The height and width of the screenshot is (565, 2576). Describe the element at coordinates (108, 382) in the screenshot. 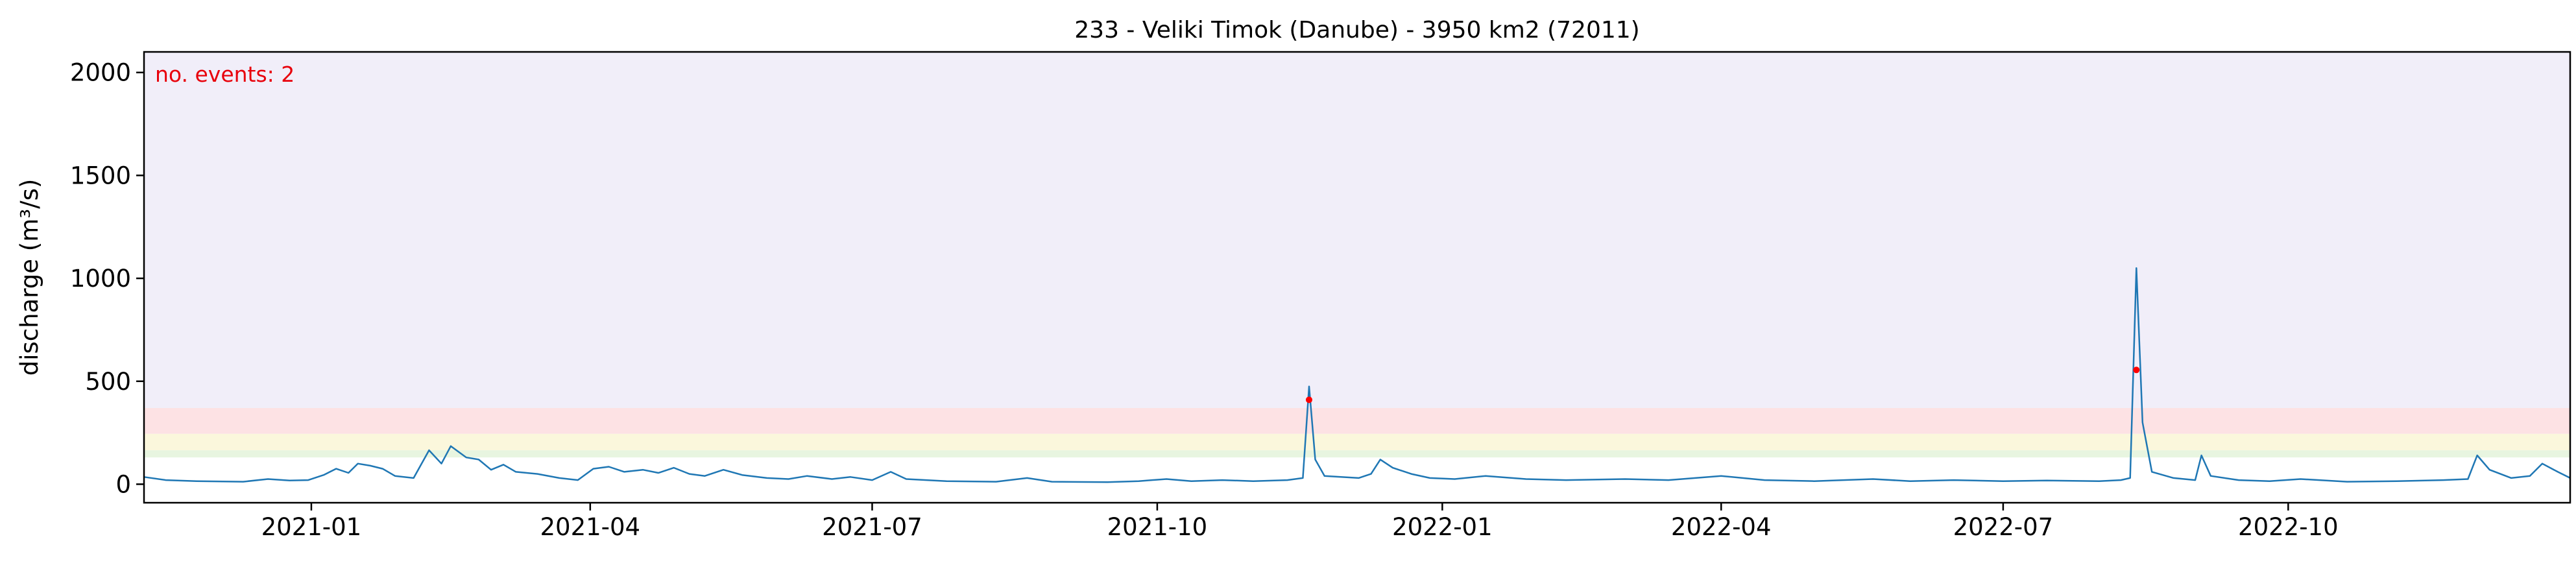

I see `y-tick-label: 500` at that location.